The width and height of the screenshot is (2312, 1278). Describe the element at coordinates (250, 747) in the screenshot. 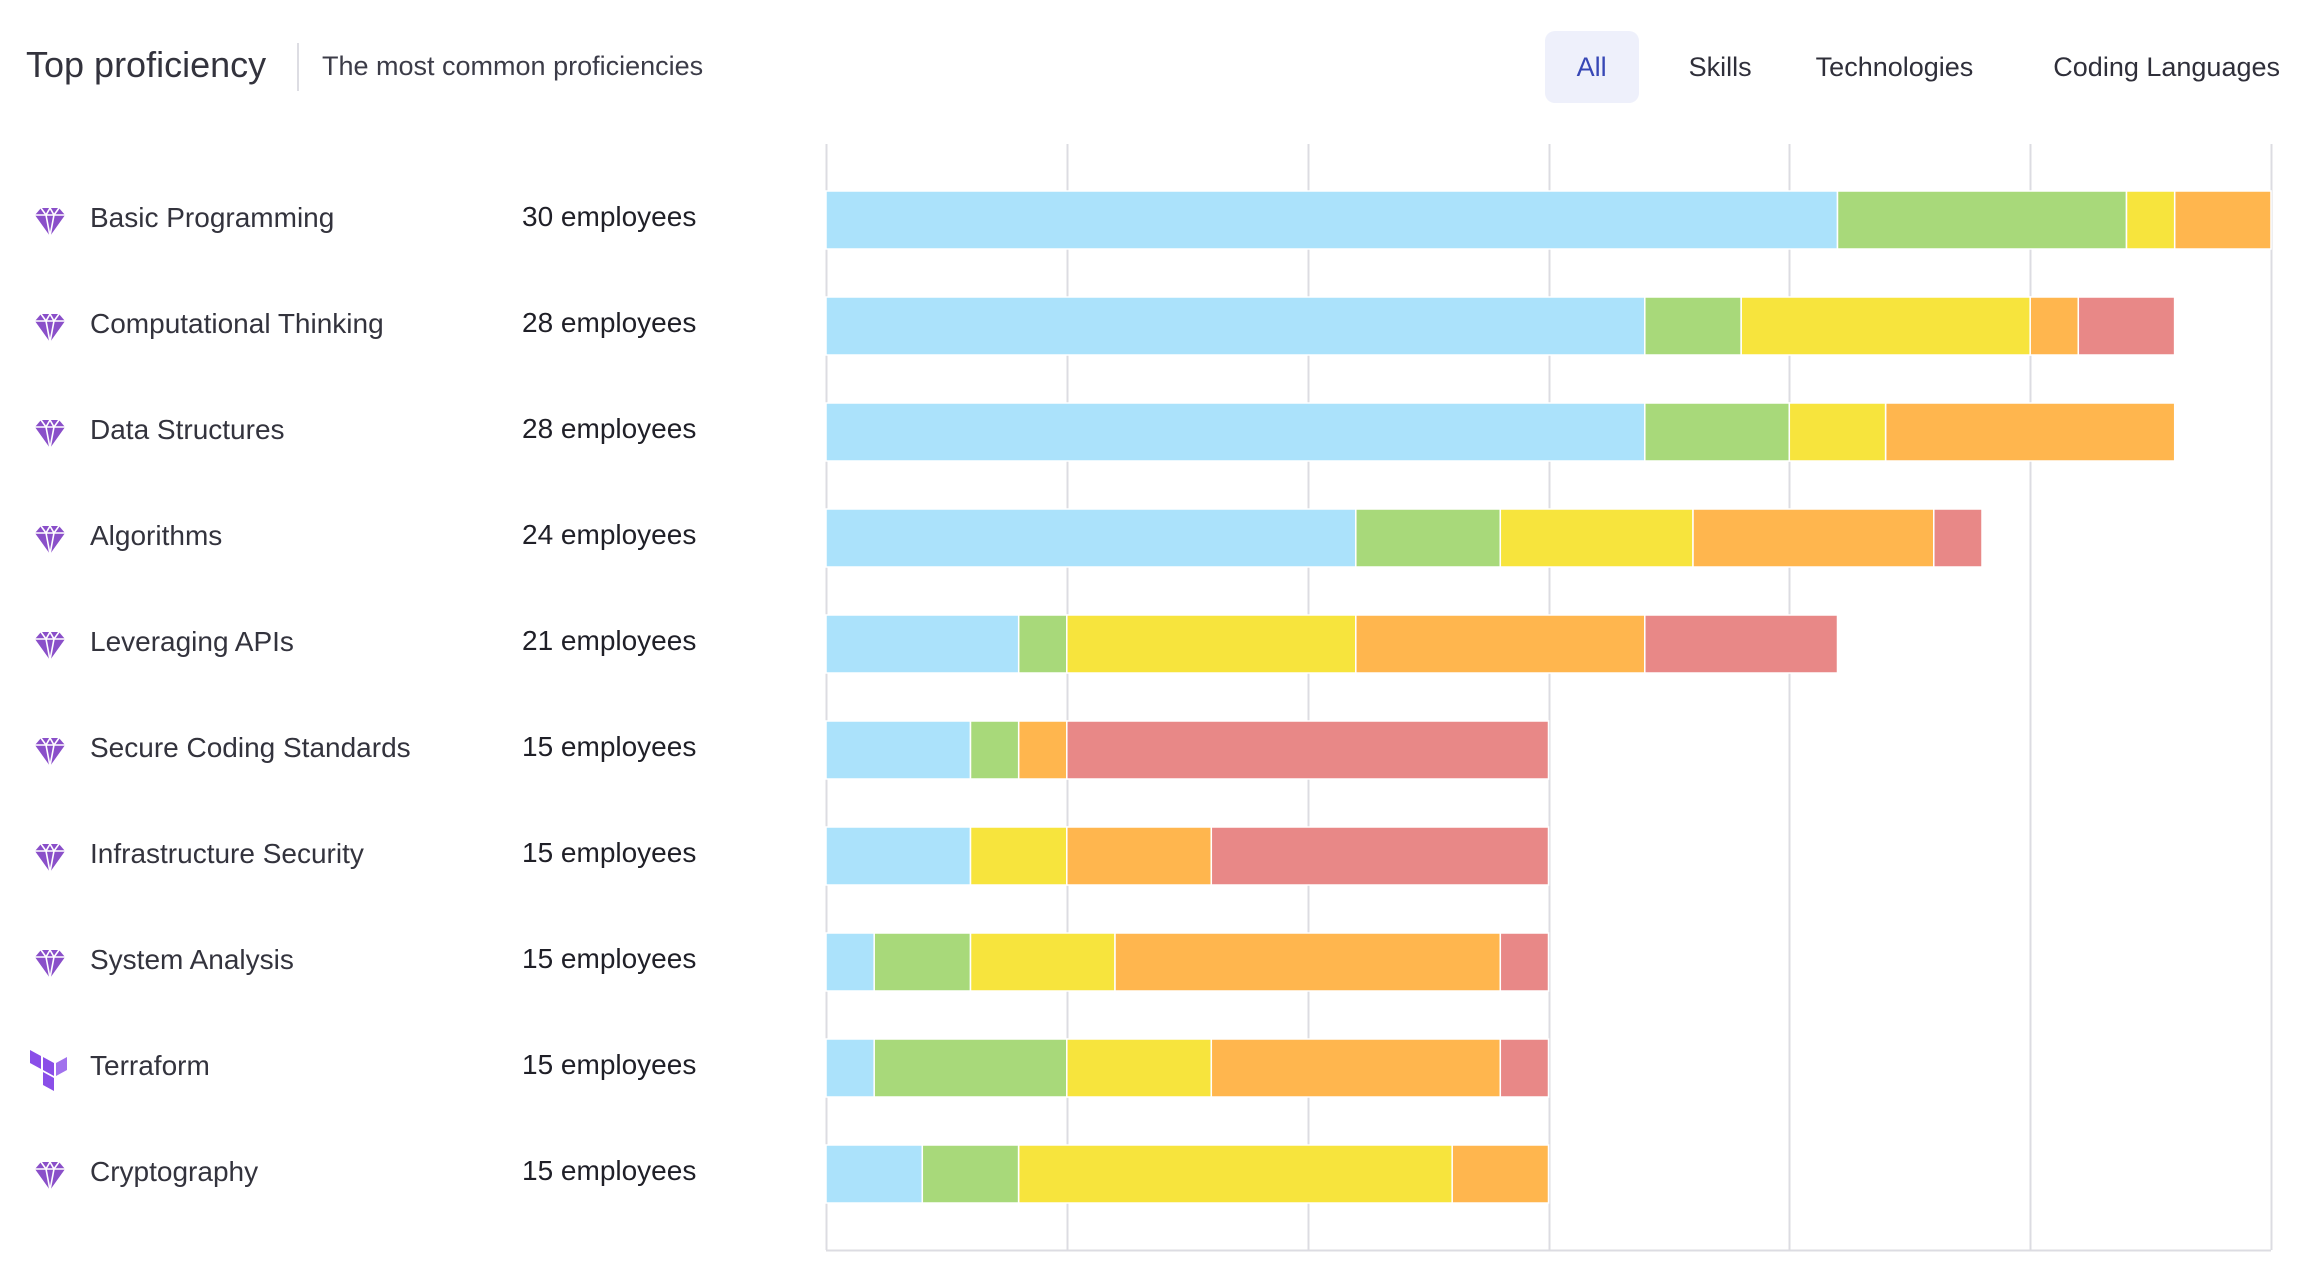

I see `proficiency-name: Secure Coding Standards` at that location.